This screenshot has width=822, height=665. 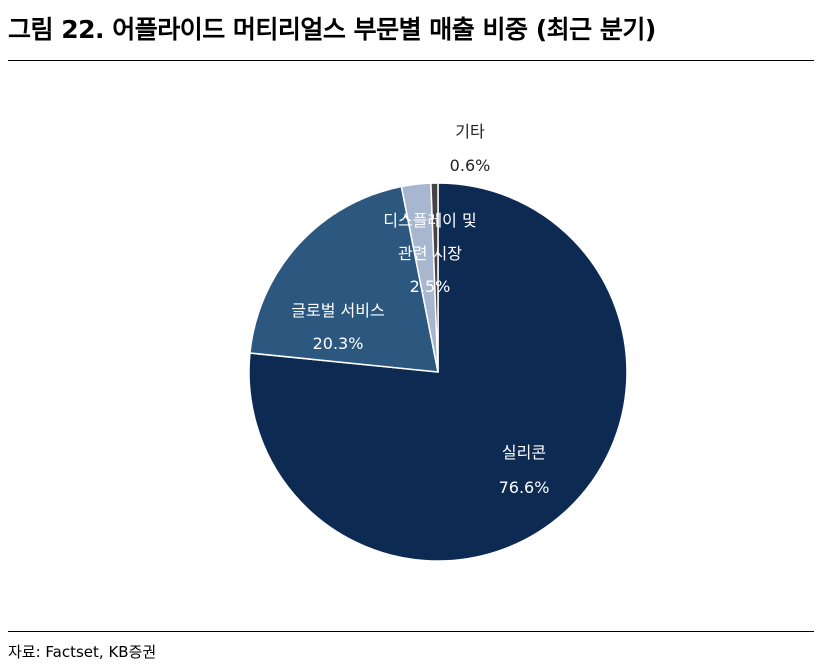 What do you see at coordinates (411, 631) in the screenshot?
I see `source-divider` at bounding box center [411, 631].